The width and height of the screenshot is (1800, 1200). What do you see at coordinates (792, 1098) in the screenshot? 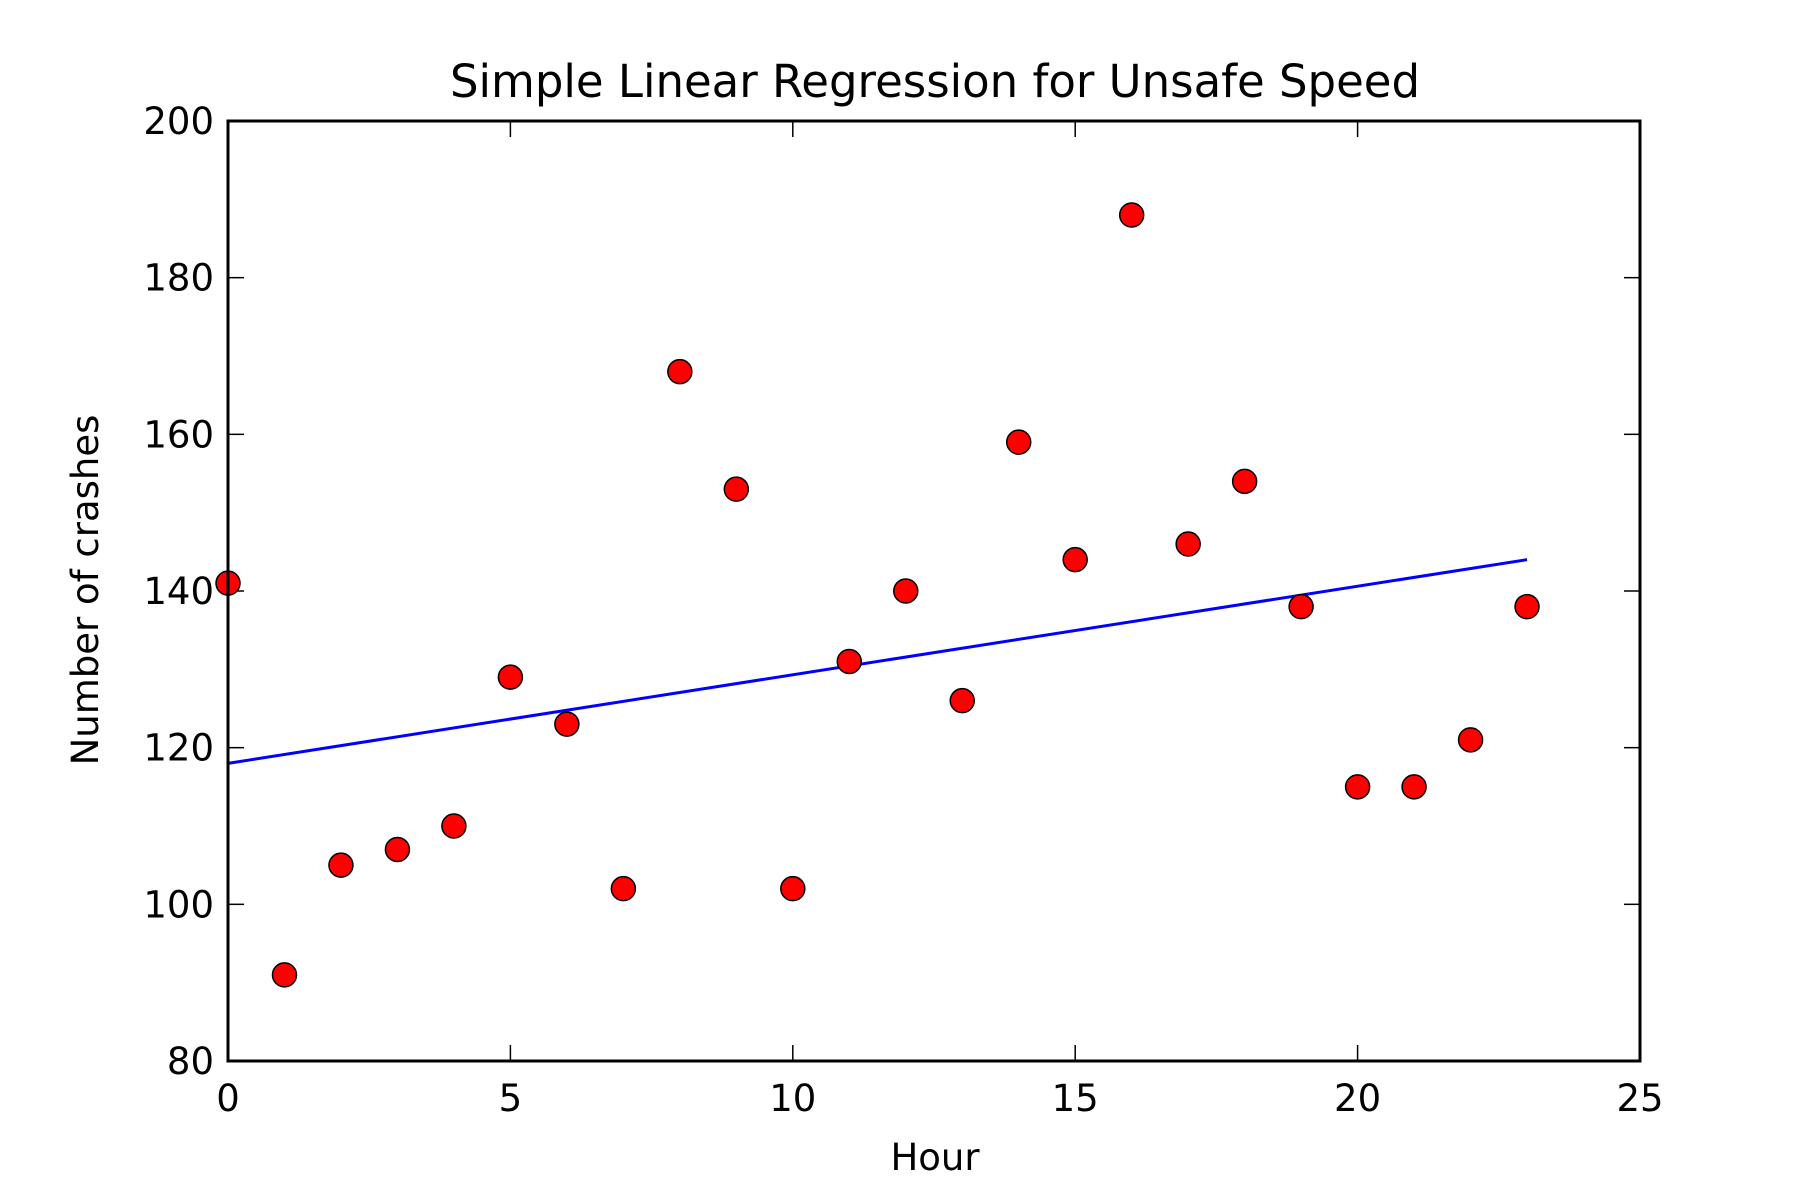
I see `x-tick-label: 10` at bounding box center [792, 1098].